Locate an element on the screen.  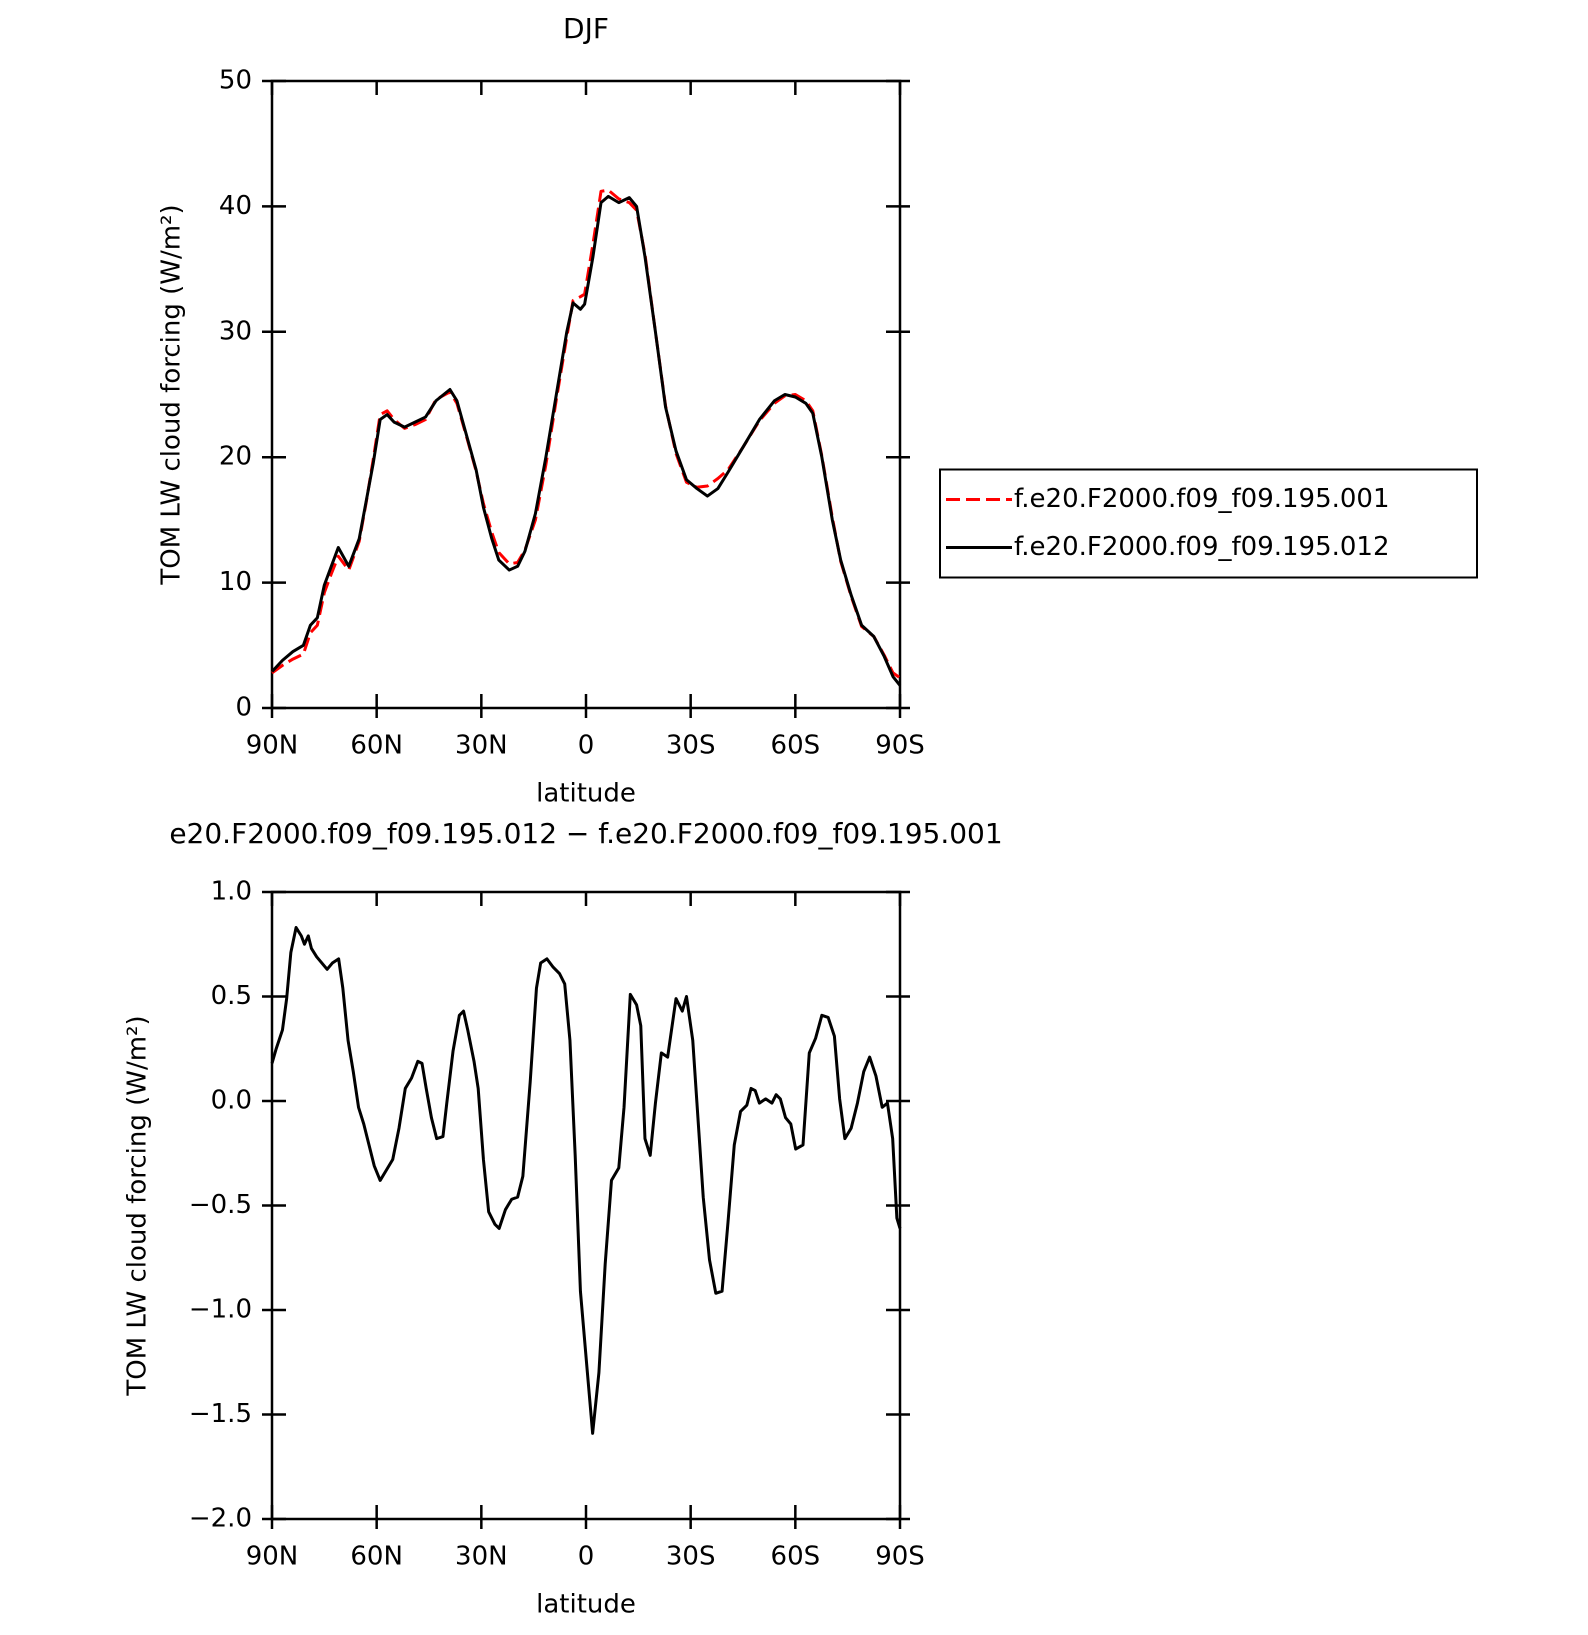
y-tick-label: 10 is located at coordinates (235, 582).